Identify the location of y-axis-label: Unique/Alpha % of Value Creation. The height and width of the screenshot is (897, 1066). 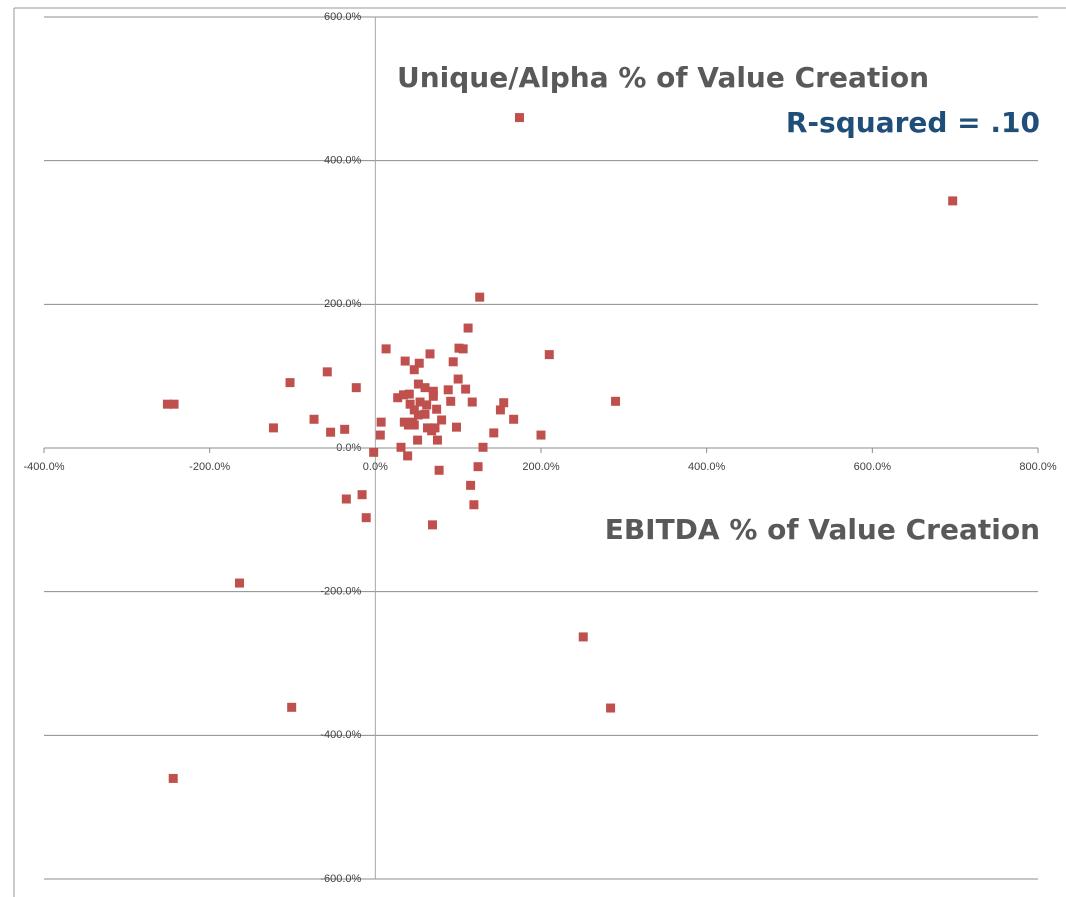
(663, 77).